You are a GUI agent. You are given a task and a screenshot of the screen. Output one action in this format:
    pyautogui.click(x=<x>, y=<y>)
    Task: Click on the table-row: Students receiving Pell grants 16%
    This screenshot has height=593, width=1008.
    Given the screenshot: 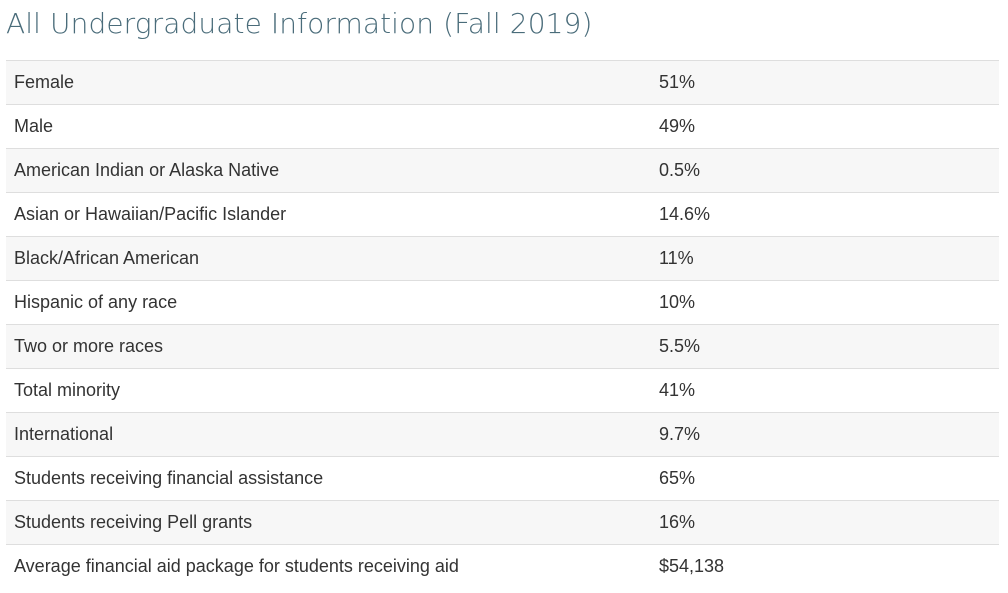 What is the action you would take?
    pyautogui.click(x=502, y=522)
    